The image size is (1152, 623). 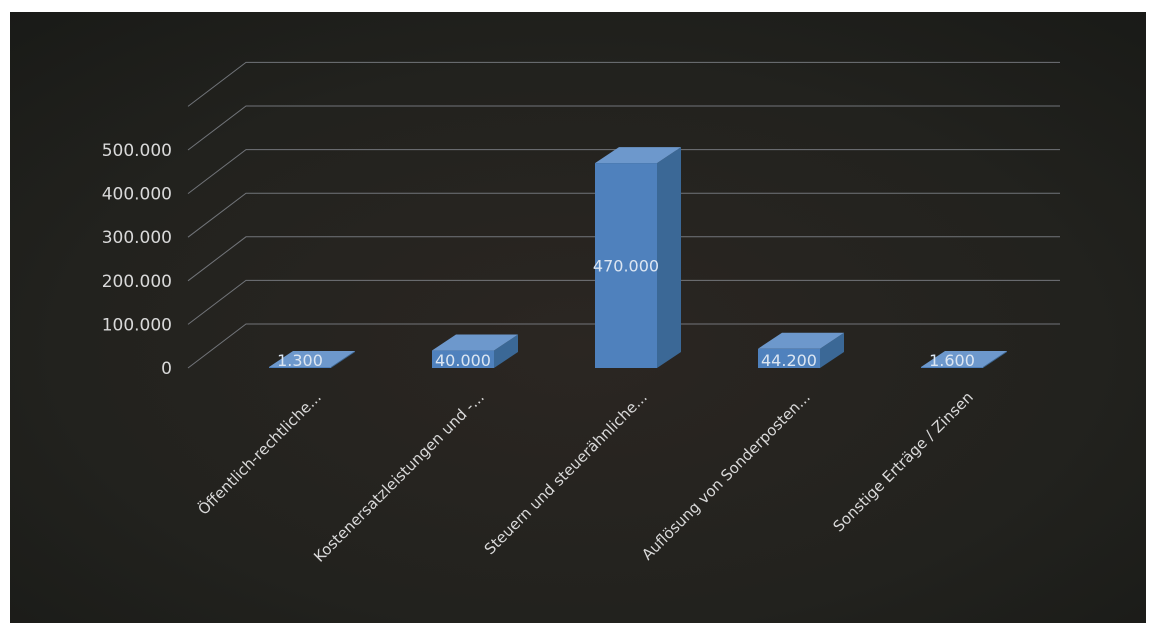 What do you see at coordinates (137, 151) in the screenshot?
I see `y-tick-label: 500.000` at bounding box center [137, 151].